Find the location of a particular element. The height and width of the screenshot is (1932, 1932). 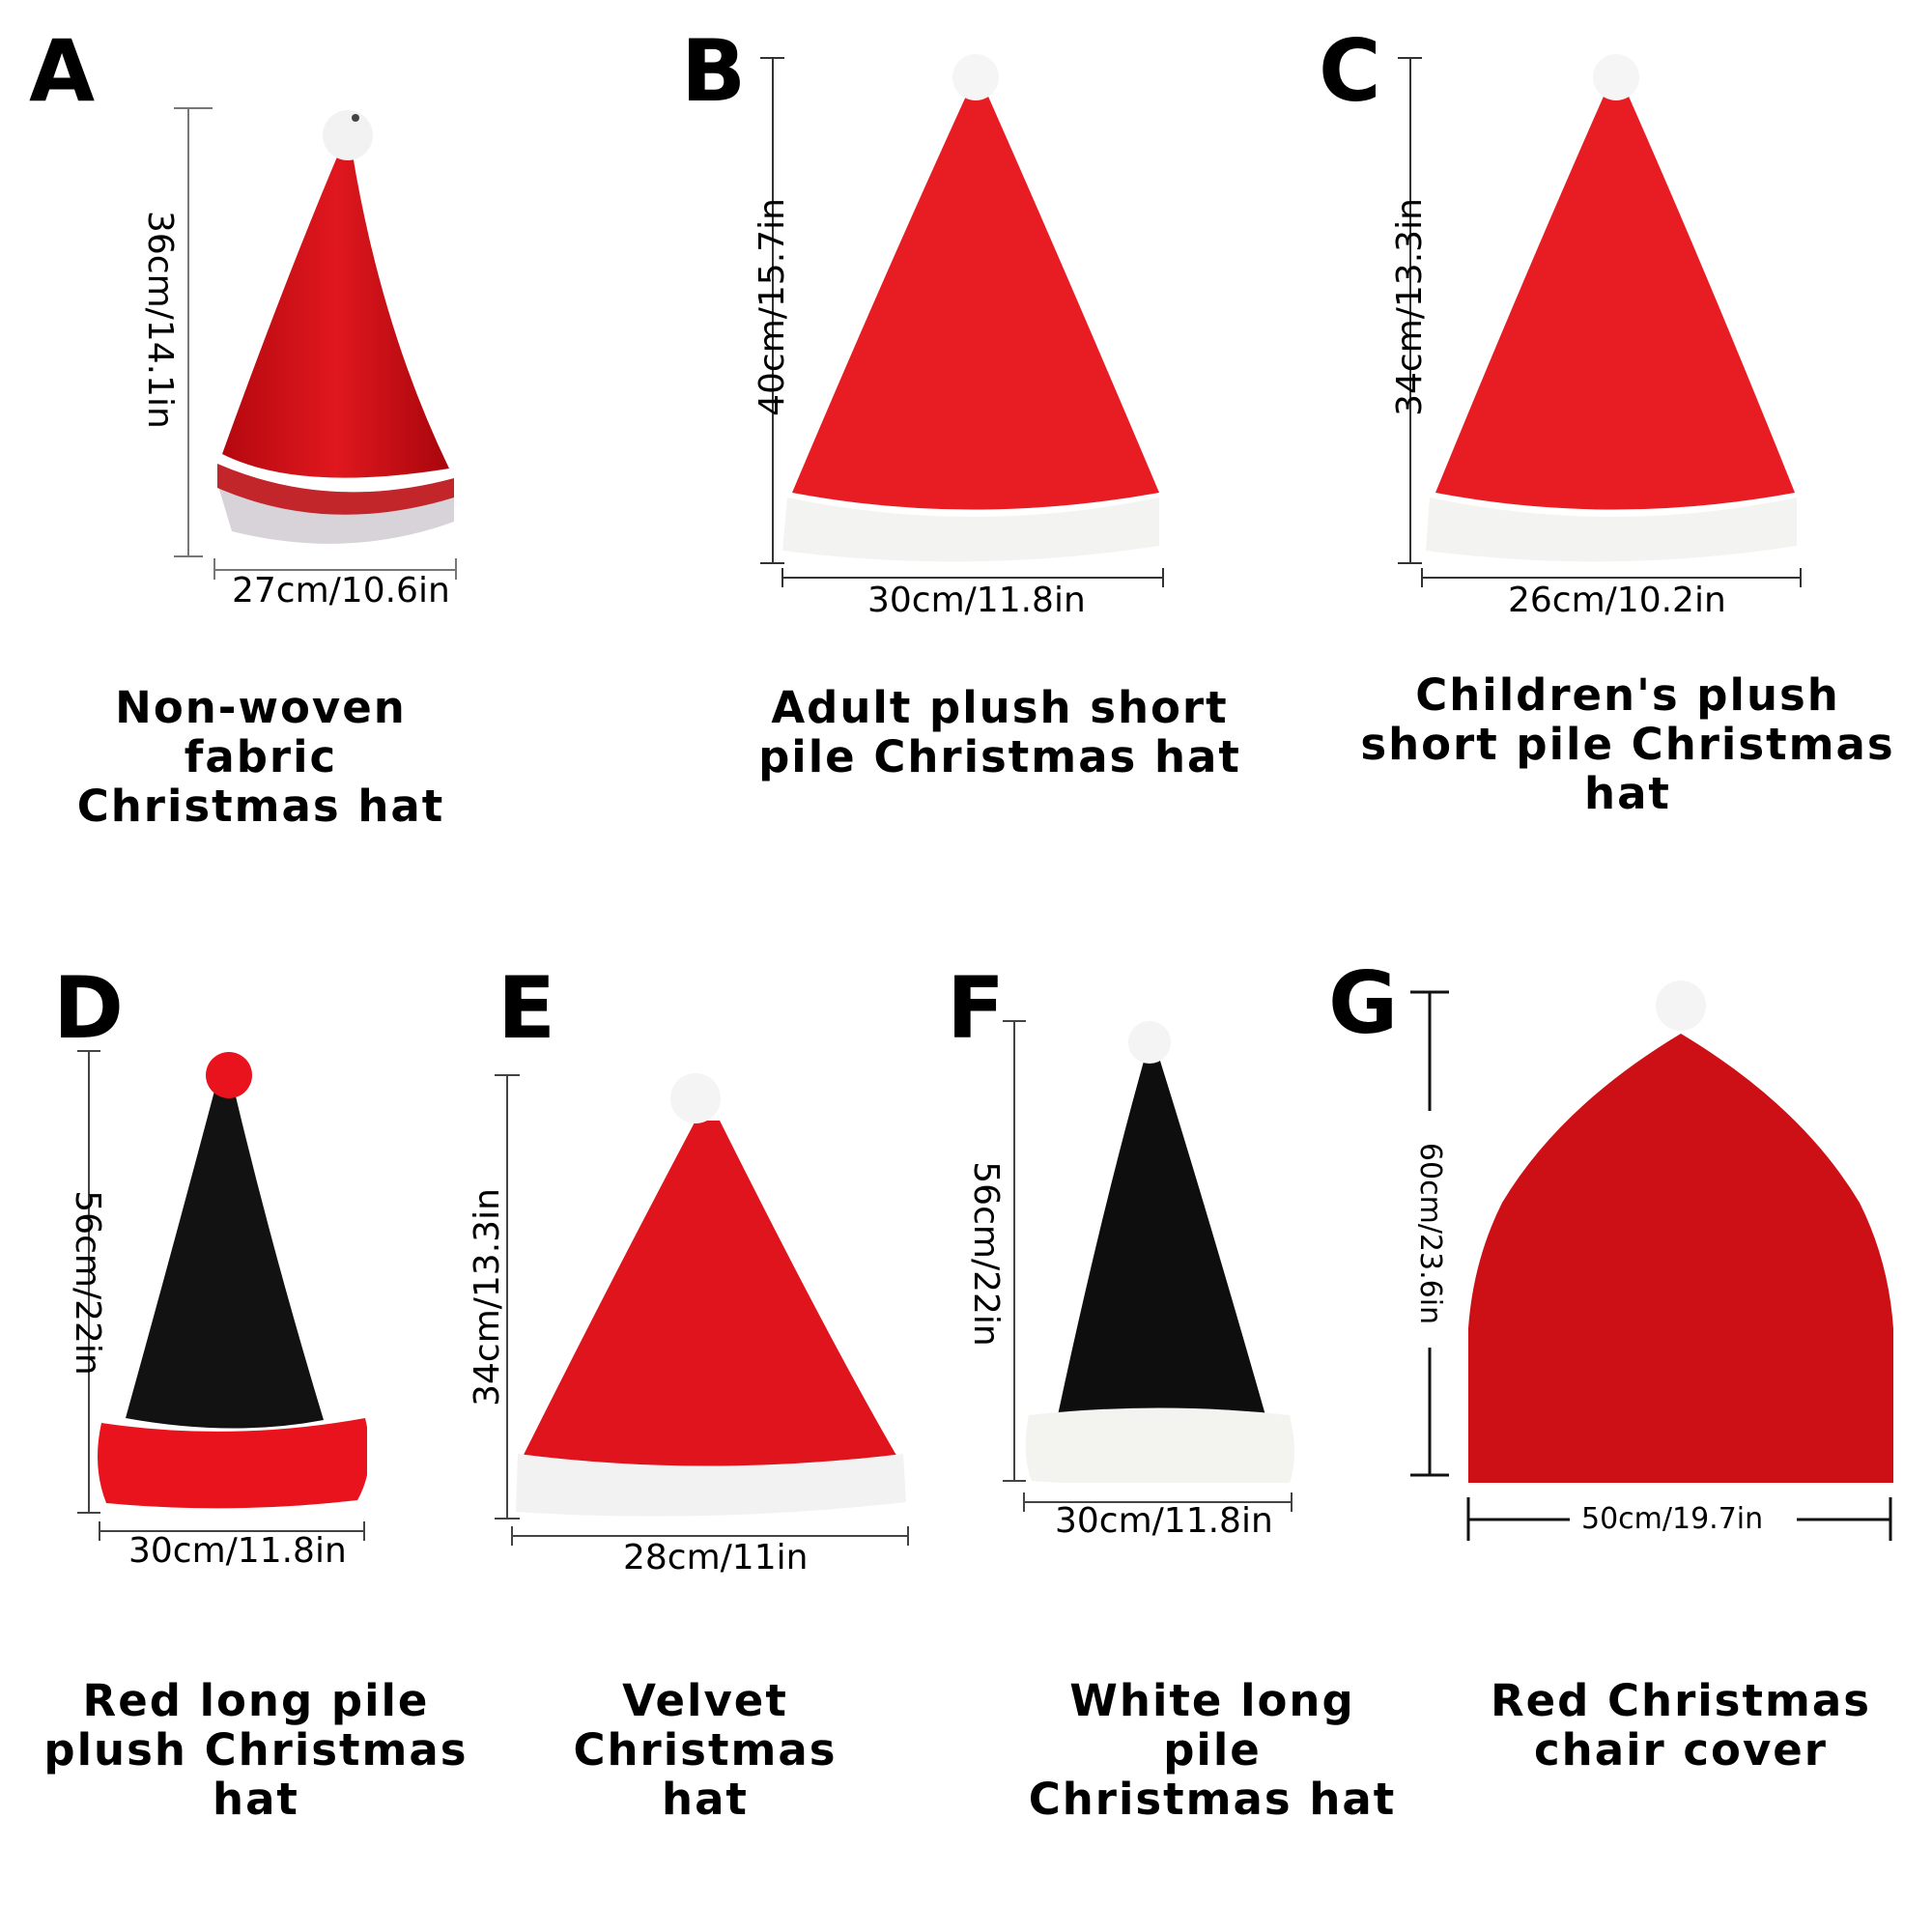

caption-g: Red Christmas chair cover is located at coordinates (1681, 1725).